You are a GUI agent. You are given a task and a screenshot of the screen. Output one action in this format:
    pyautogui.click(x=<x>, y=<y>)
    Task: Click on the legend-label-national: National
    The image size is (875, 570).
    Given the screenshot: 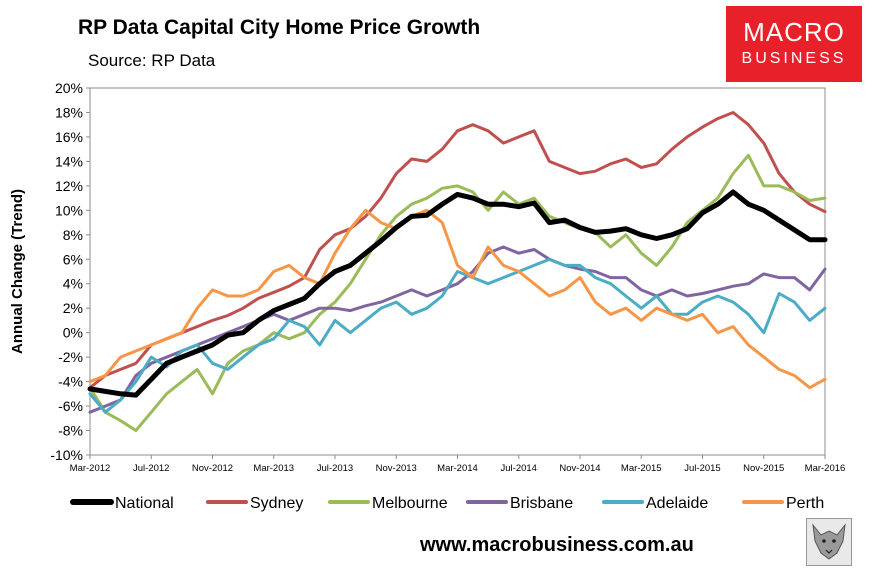 What is the action you would take?
    pyautogui.click(x=144, y=503)
    